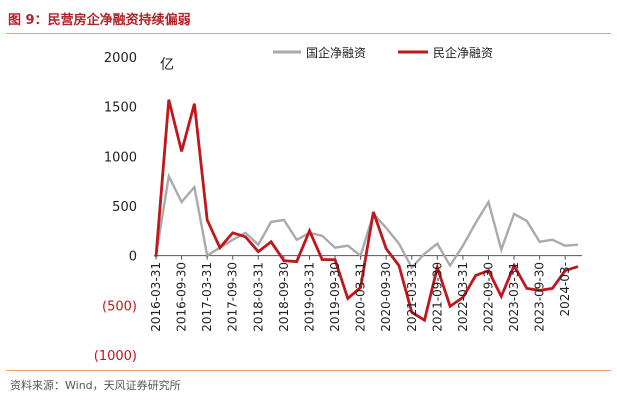 This screenshot has height=409, width=617. Describe the element at coordinates (120, 108) in the screenshot. I see `y-tick-label: 1500` at that location.